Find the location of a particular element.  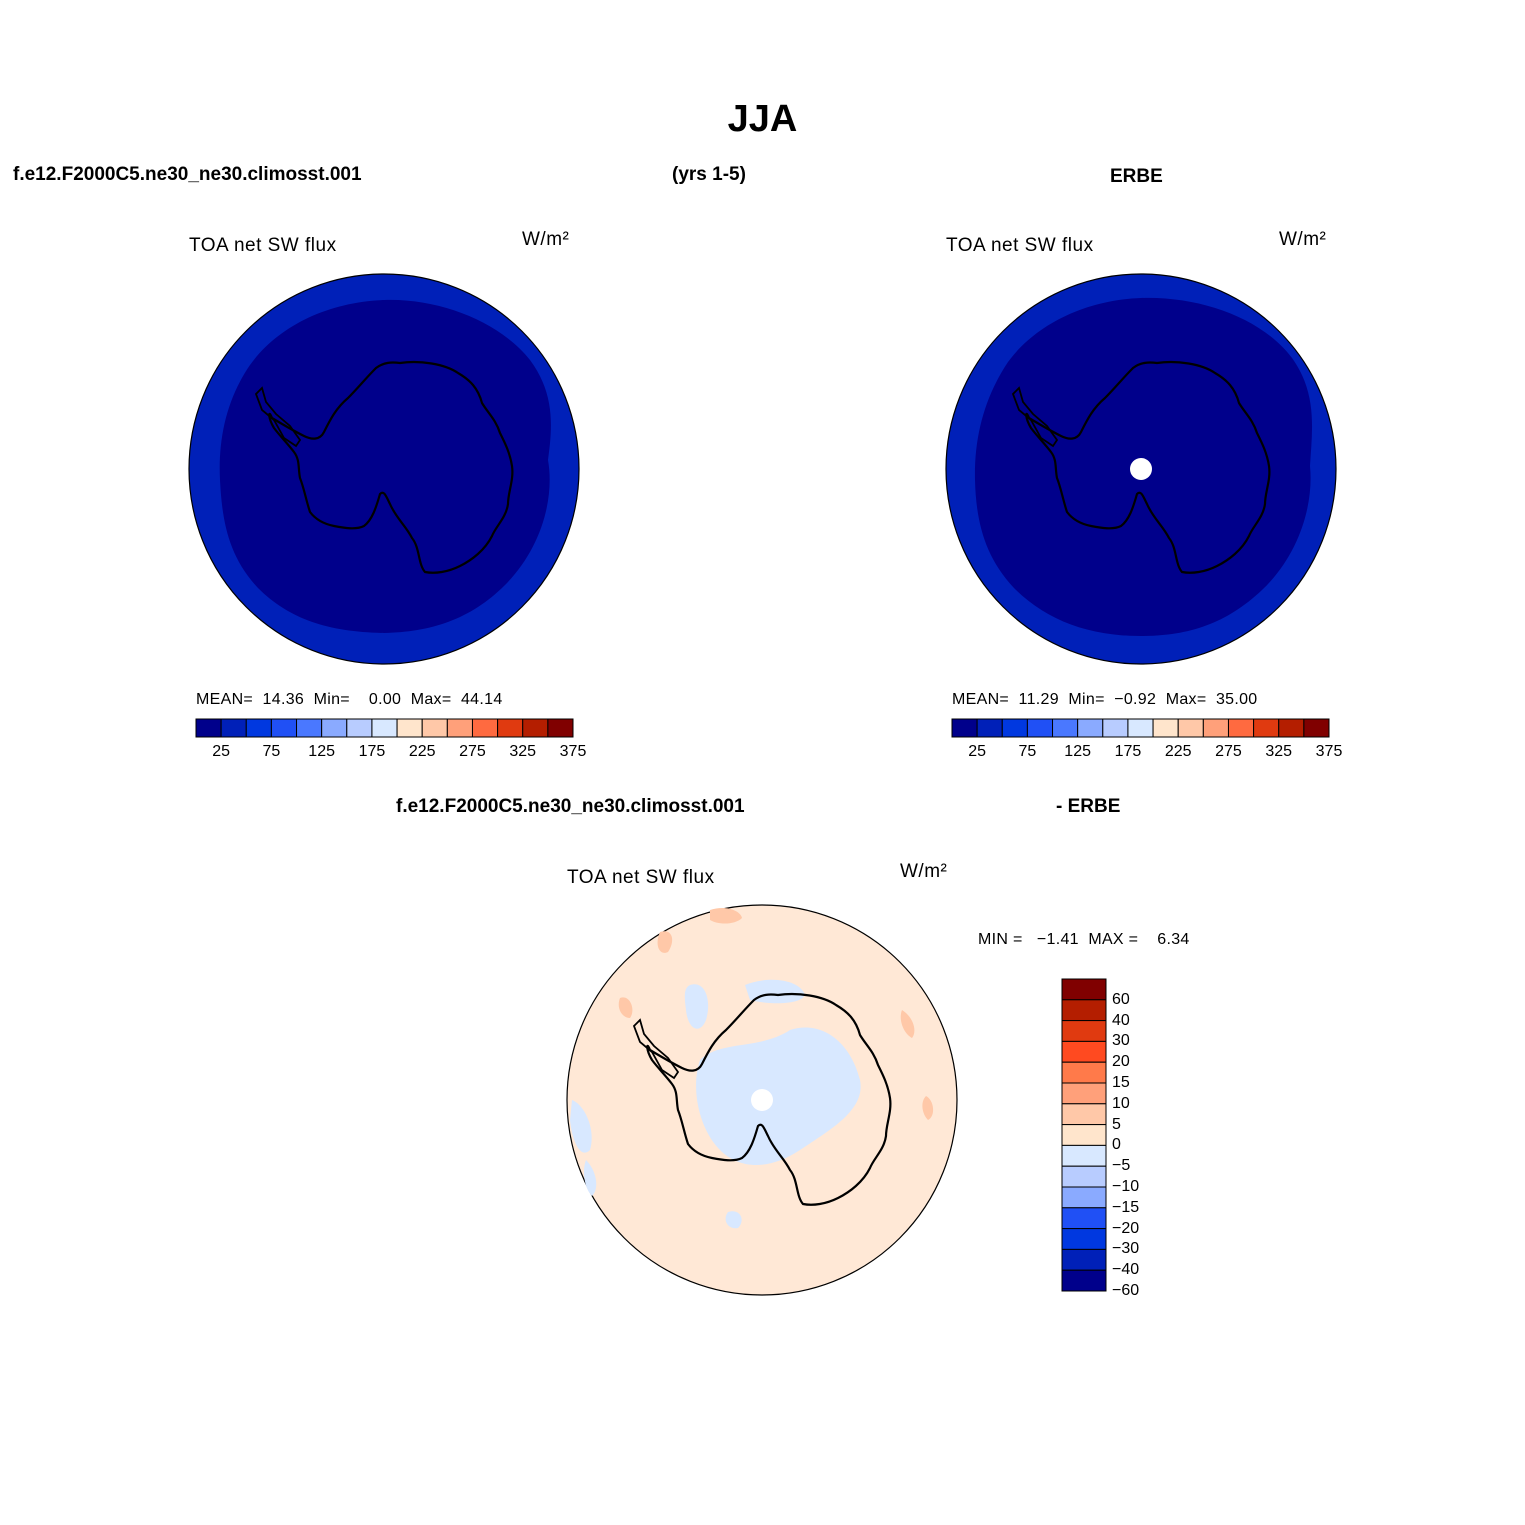

diff-map is located at coordinates (762, 1100).